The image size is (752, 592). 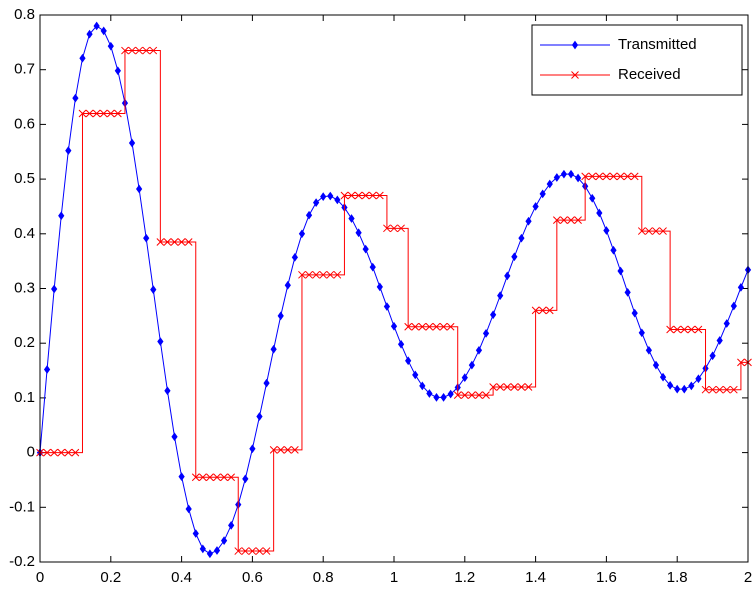 What do you see at coordinates (24, 342) in the screenshot?
I see `y-tick-label: 0.2` at bounding box center [24, 342].